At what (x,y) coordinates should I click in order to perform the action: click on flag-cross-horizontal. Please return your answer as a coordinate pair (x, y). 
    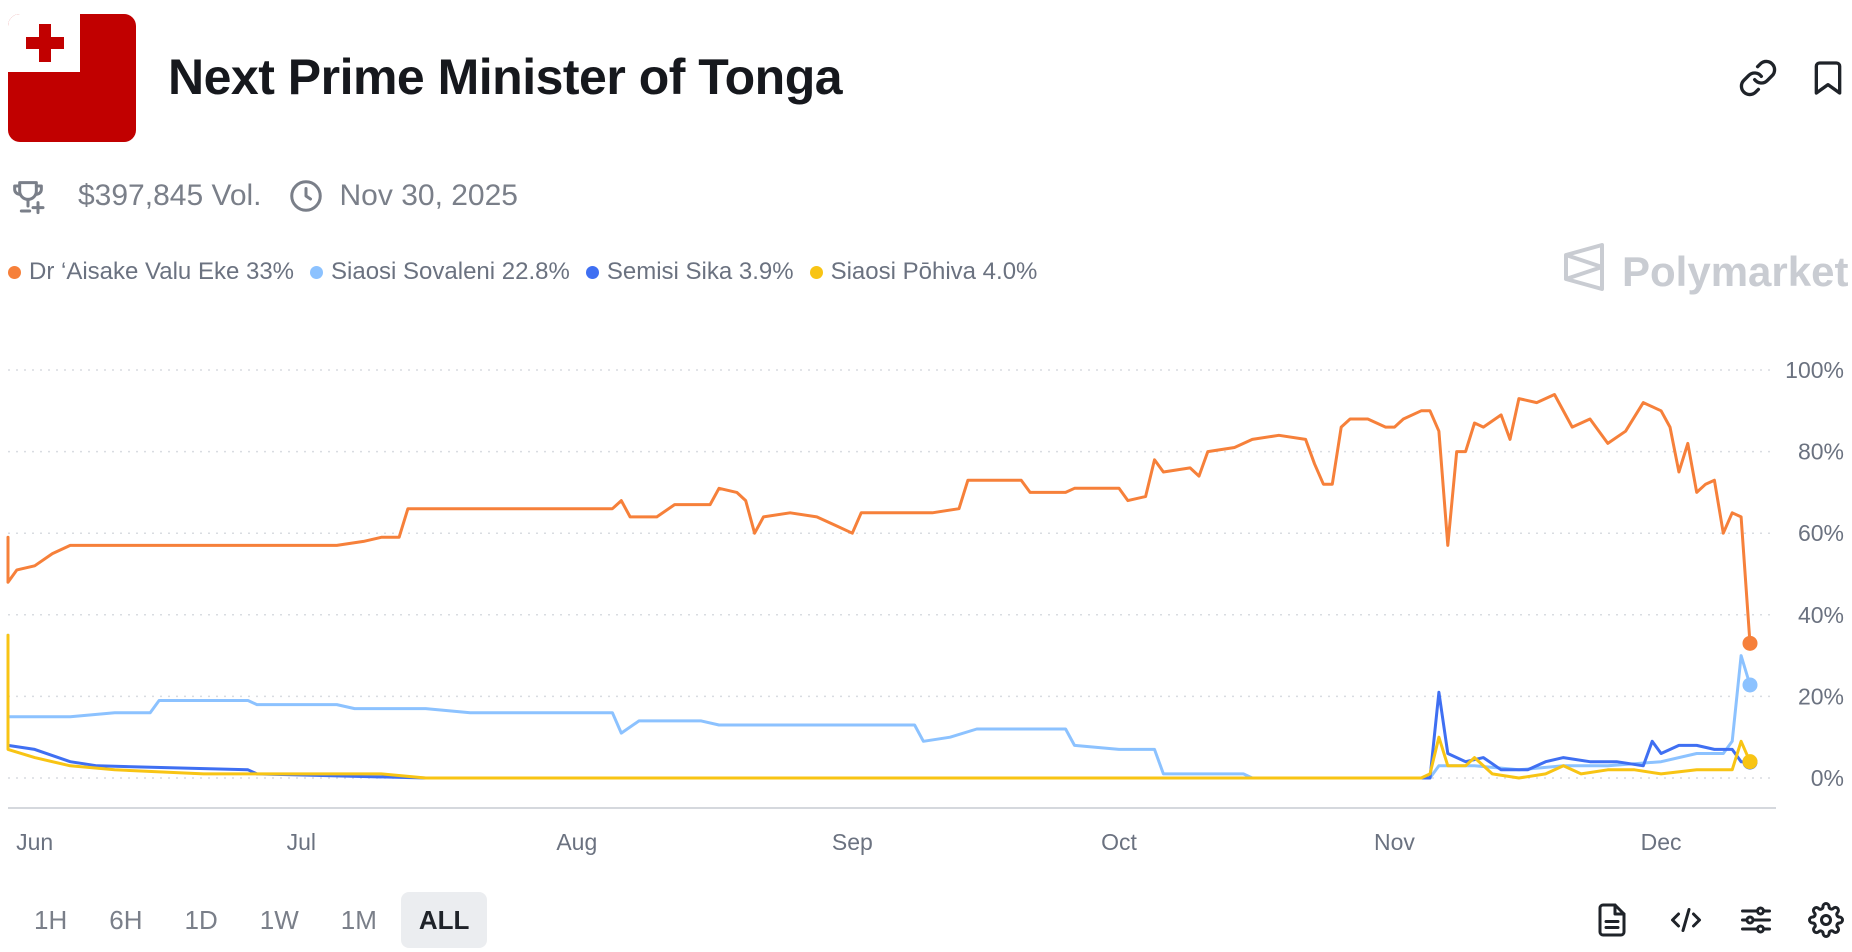
    Looking at the image, I should click on (45, 43).